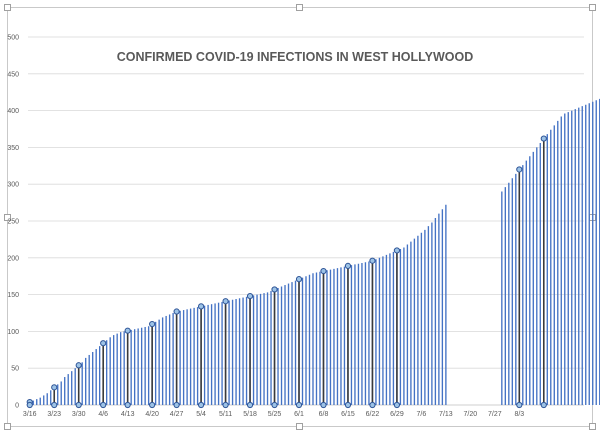 The image size is (600, 434). I want to click on x-tick-label: 7/6, so click(422, 414).